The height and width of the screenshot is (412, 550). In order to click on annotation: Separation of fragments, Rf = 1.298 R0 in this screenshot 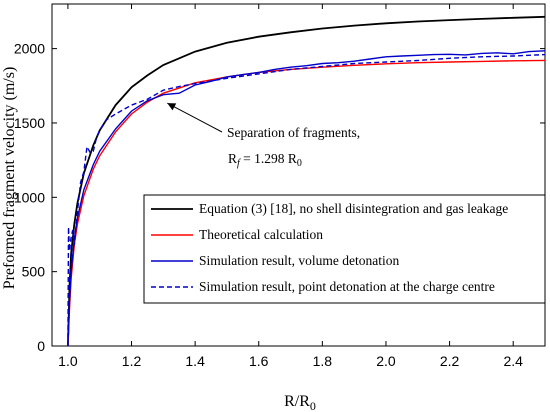, I will do `click(263, 135)`.